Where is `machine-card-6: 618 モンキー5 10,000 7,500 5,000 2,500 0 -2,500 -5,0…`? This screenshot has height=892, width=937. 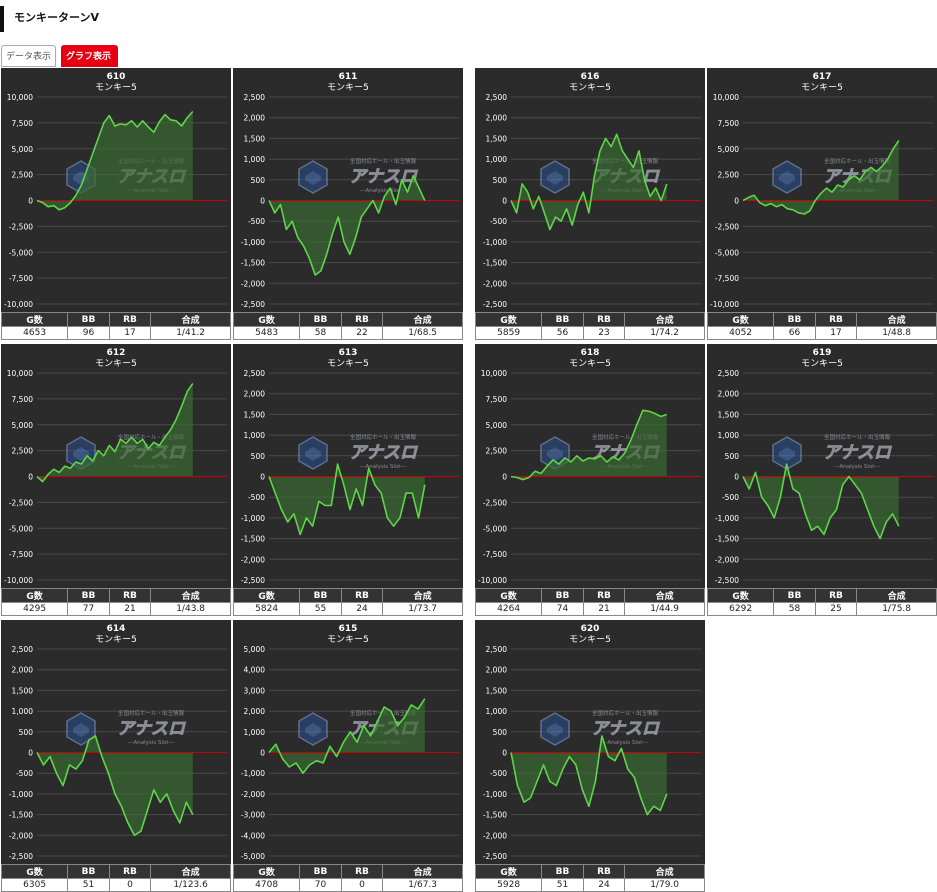
machine-card-6: 618 モンキー5 10,000 7,500 5,000 2,500 0 -2,500 -5,0… is located at coordinates (589, 480).